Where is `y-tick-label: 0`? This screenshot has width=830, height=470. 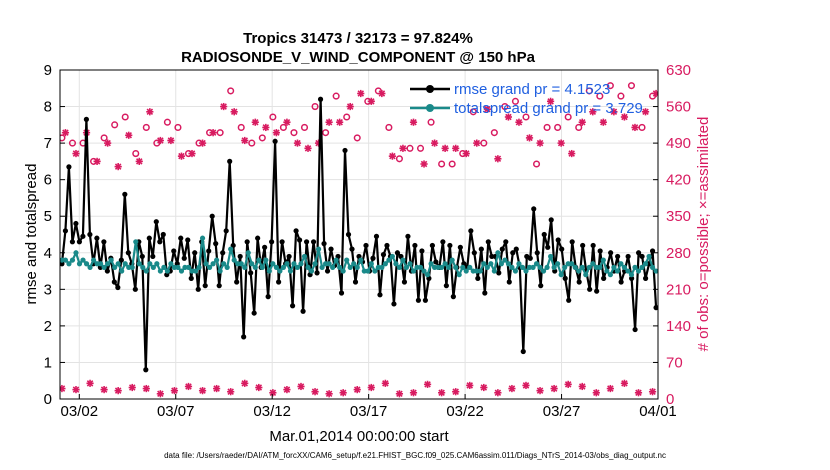 y-tick-label: 0 is located at coordinates (48, 399).